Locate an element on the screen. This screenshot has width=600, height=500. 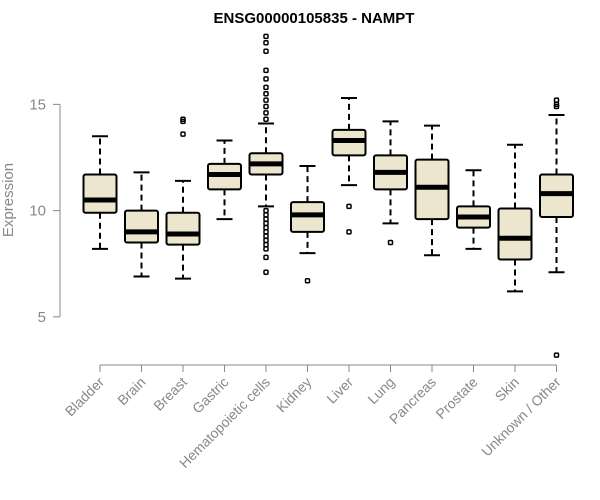
x-tick-label: Lung is located at coordinates (380, 390).